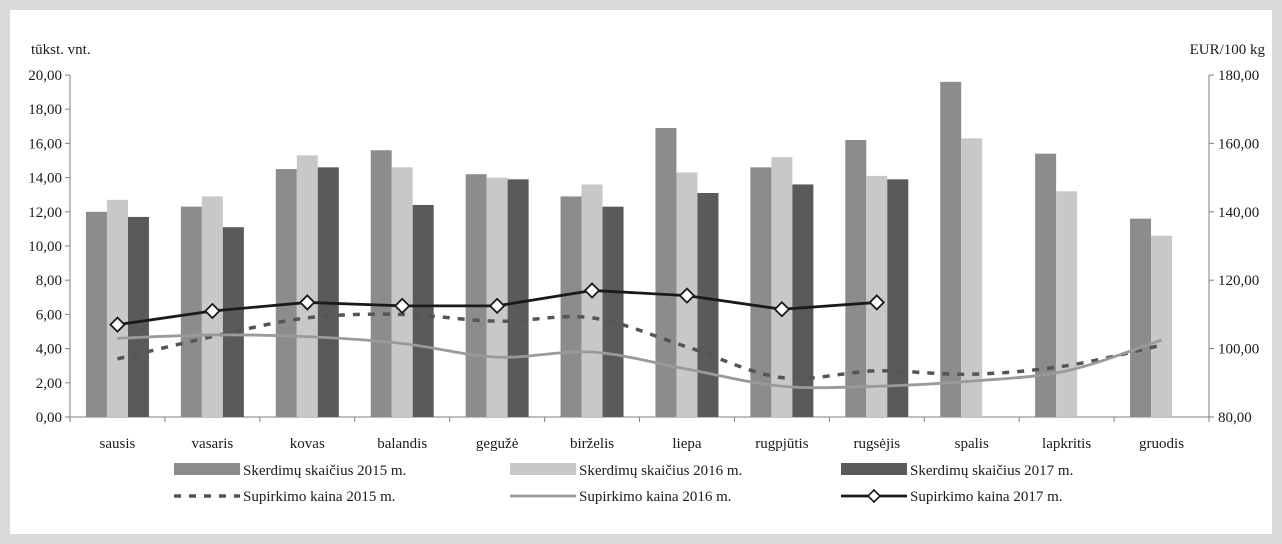 Image resolution: width=1282 pixels, height=544 pixels. What do you see at coordinates (45, 179) in the screenshot?
I see `y-left-tick-label: 14,00` at bounding box center [45, 179].